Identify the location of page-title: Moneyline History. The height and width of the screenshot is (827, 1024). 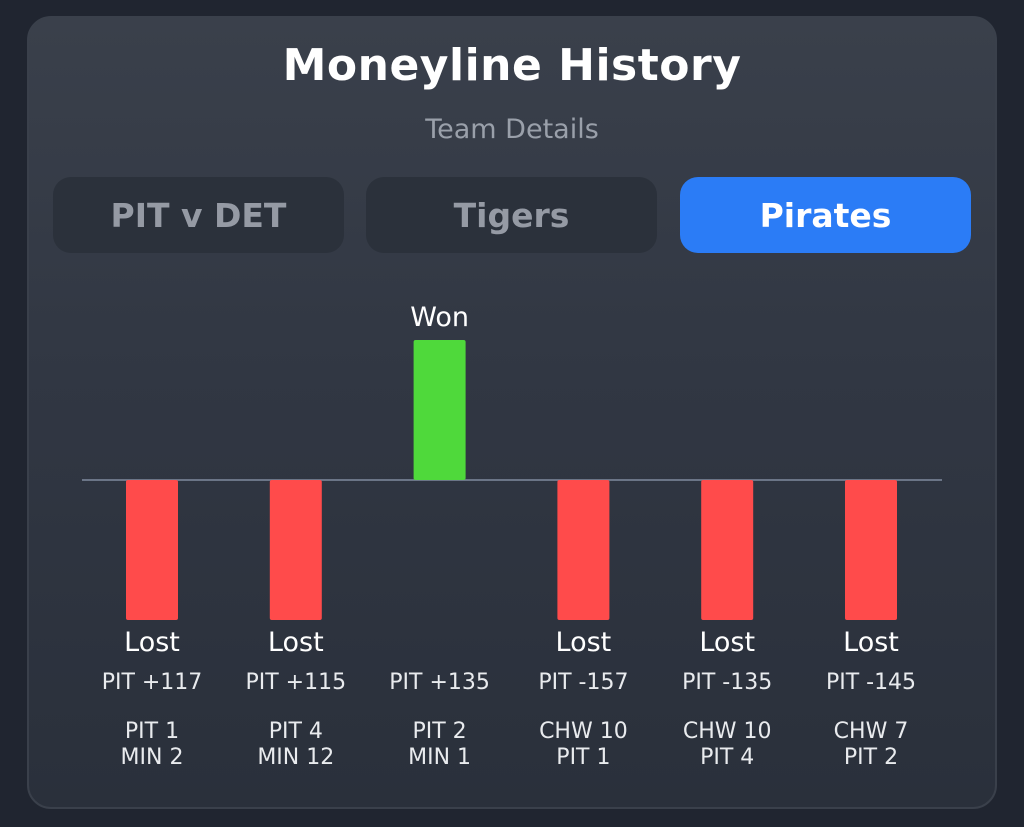
(512, 65).